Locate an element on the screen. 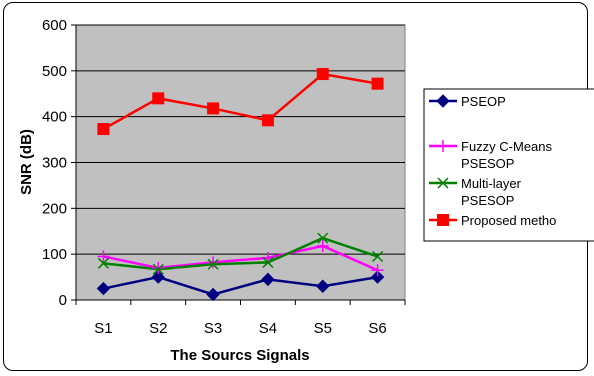 The image size is (594, 376). y-tick-labels: 0 100 200 300 400 500 600 is located at coordinates (59, 163).